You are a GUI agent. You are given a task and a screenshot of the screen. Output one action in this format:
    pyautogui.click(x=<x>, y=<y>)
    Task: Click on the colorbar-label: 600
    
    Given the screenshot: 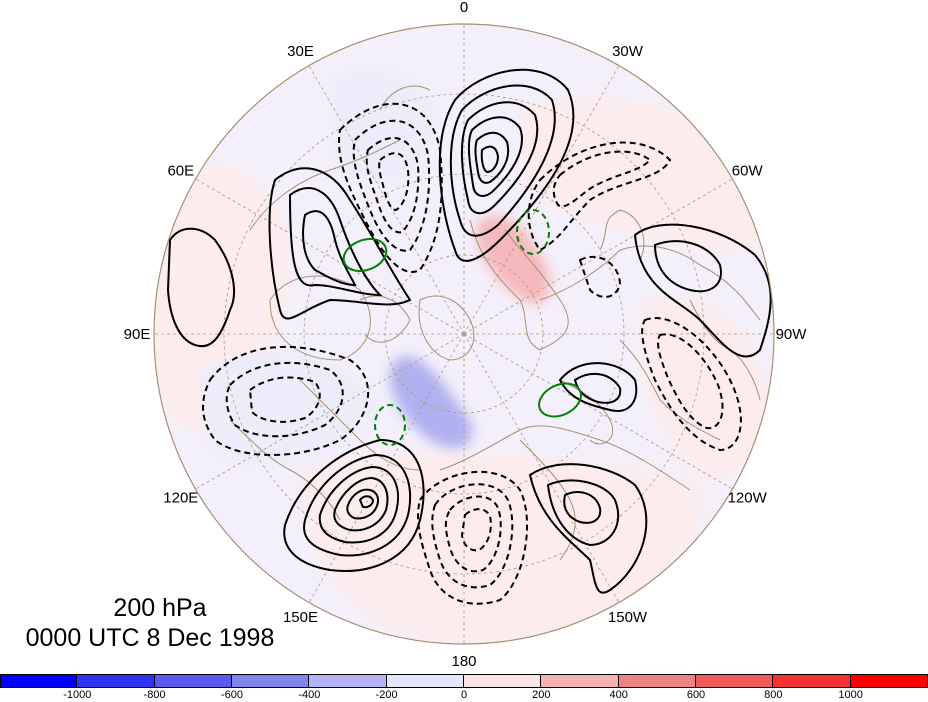 What is the action you would take?
    pyautogui.click(x=696, y=695)
    